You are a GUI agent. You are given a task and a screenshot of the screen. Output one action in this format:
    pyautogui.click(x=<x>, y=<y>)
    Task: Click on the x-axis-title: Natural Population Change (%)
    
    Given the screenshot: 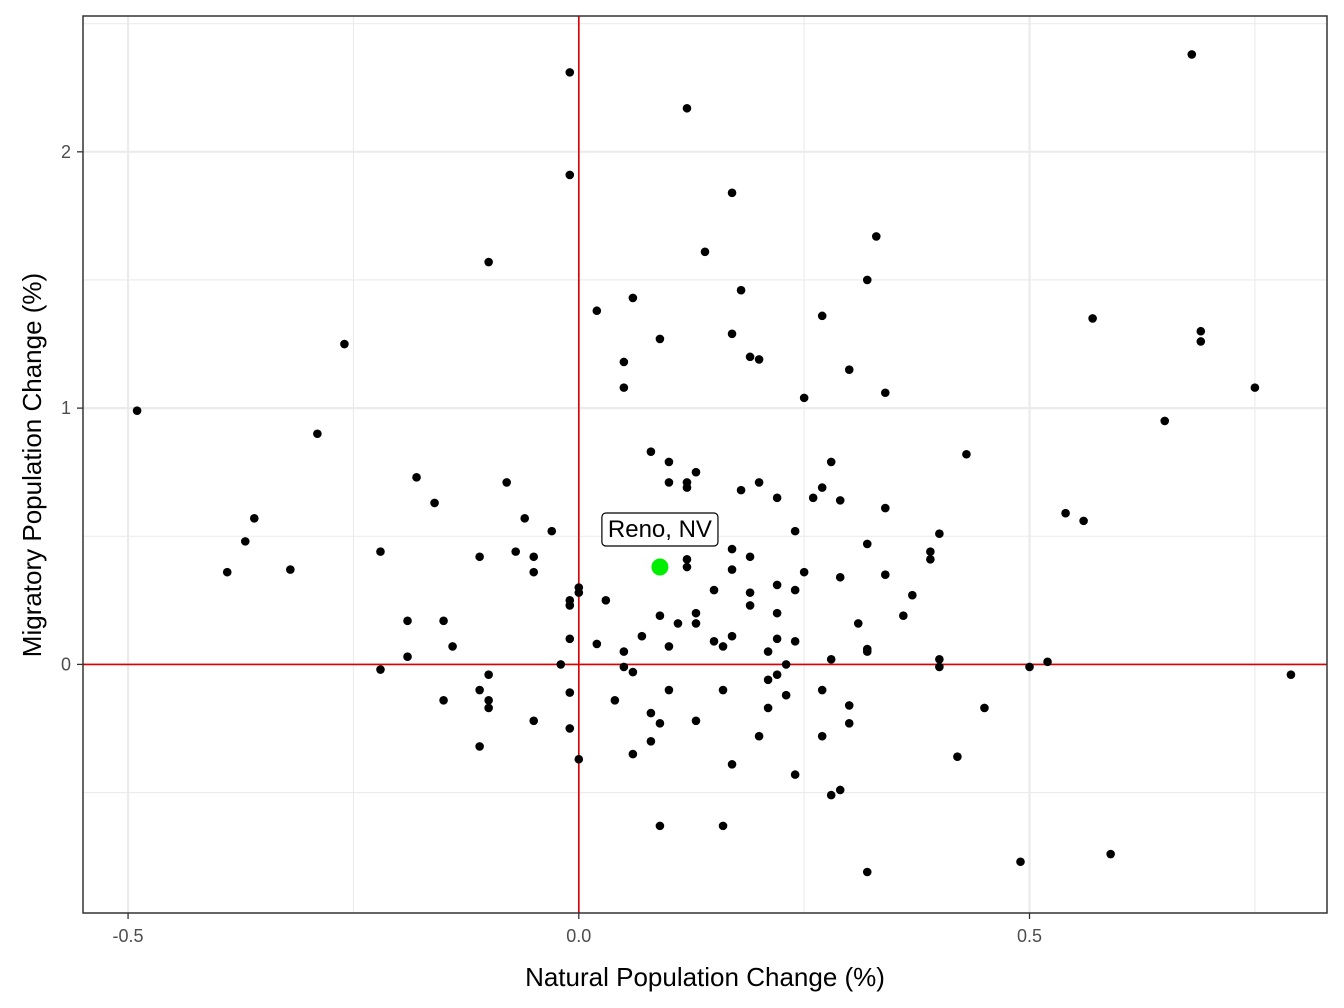 What is the action you would take?
    pyautogui.click(x=705, y=977)
    